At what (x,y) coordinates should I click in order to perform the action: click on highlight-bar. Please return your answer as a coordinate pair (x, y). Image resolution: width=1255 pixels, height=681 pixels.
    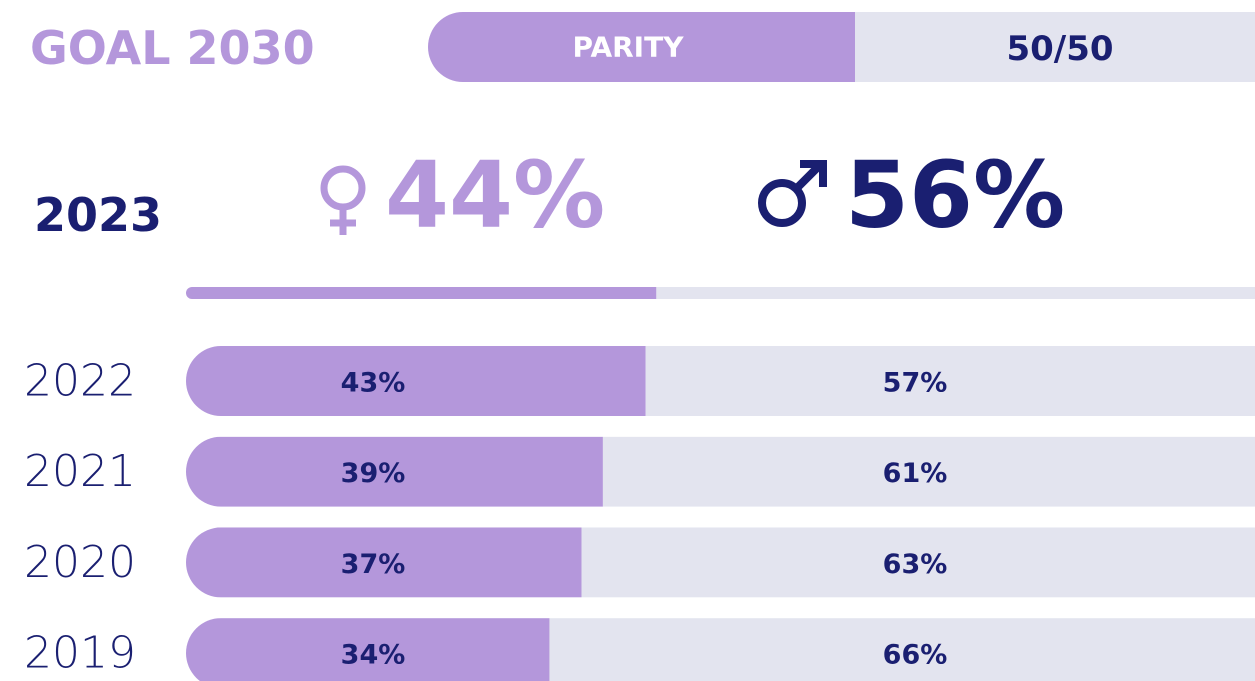
    Looking at the image, I should click on (720, 293).